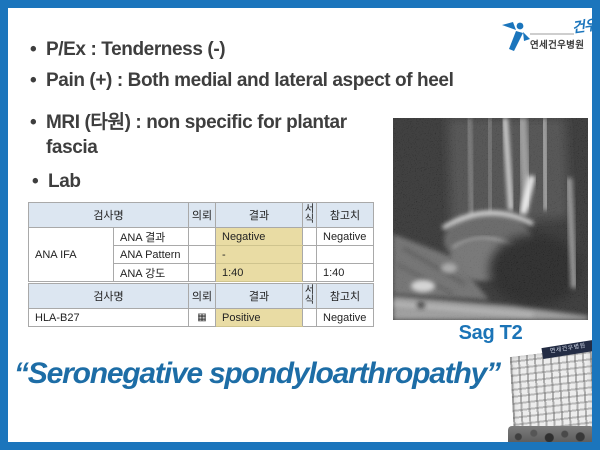  What do you see at coordinates (550, 391) in the screenshot?
I see `hospital-building-photo: 연세건우병원` at bounding box center [550, 391].